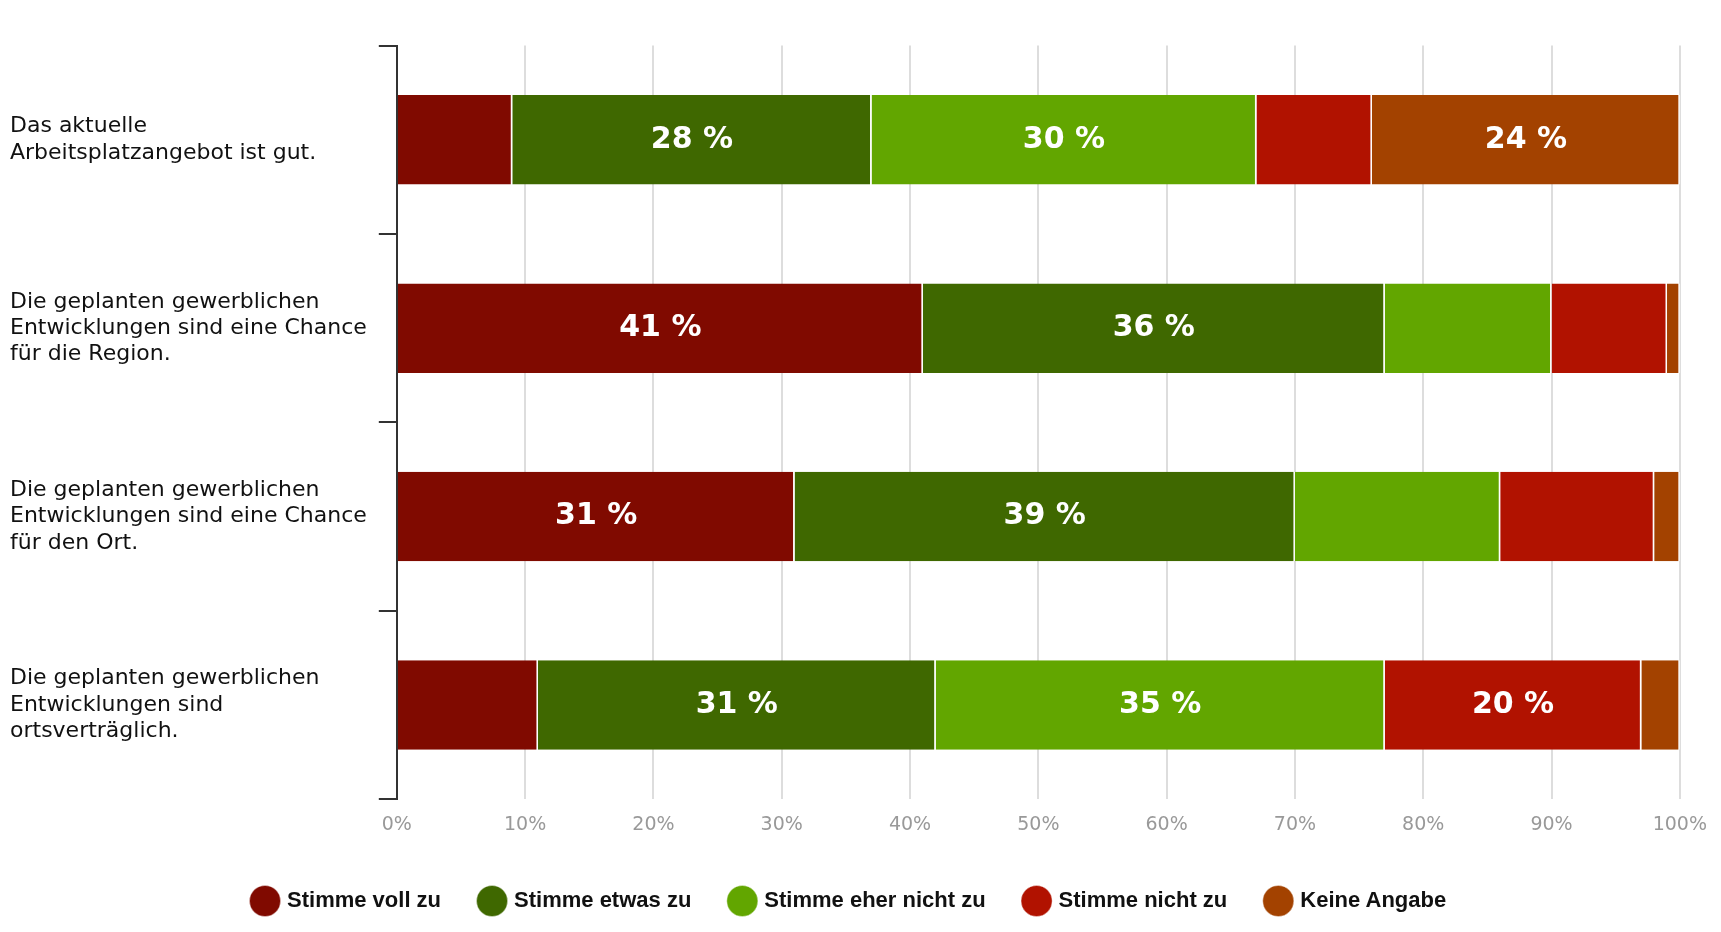  Describe the element at coordinates (1551, 822) in the screenshot. I see `x-tick-label: 90%` at that location.